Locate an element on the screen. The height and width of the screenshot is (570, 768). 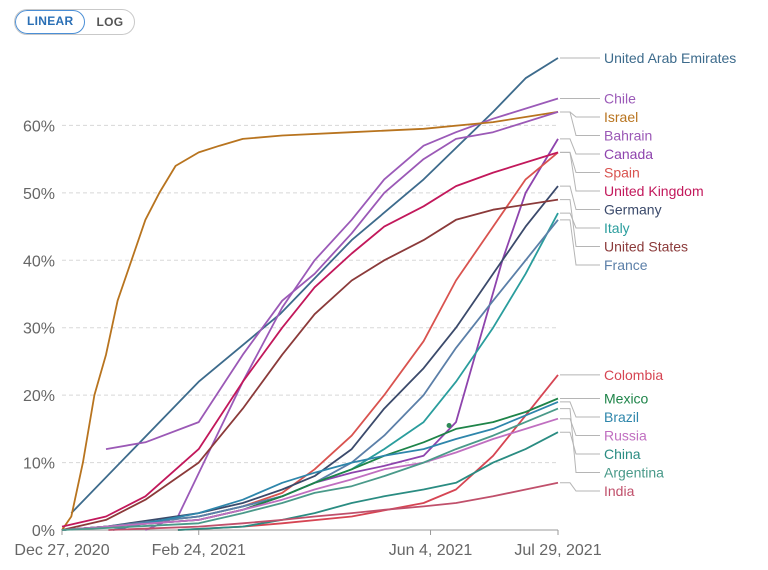
y-tick-label: 50% is located at coordinates (39, 194).